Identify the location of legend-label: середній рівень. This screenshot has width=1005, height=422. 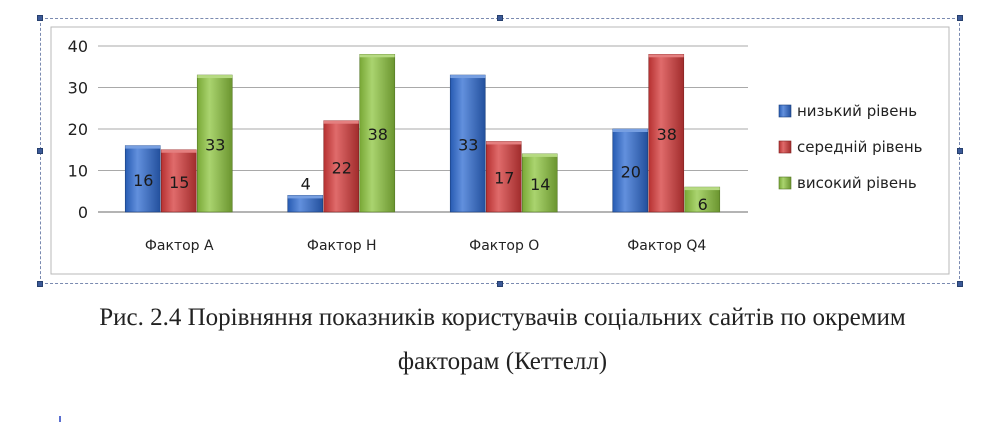
(860, 147).